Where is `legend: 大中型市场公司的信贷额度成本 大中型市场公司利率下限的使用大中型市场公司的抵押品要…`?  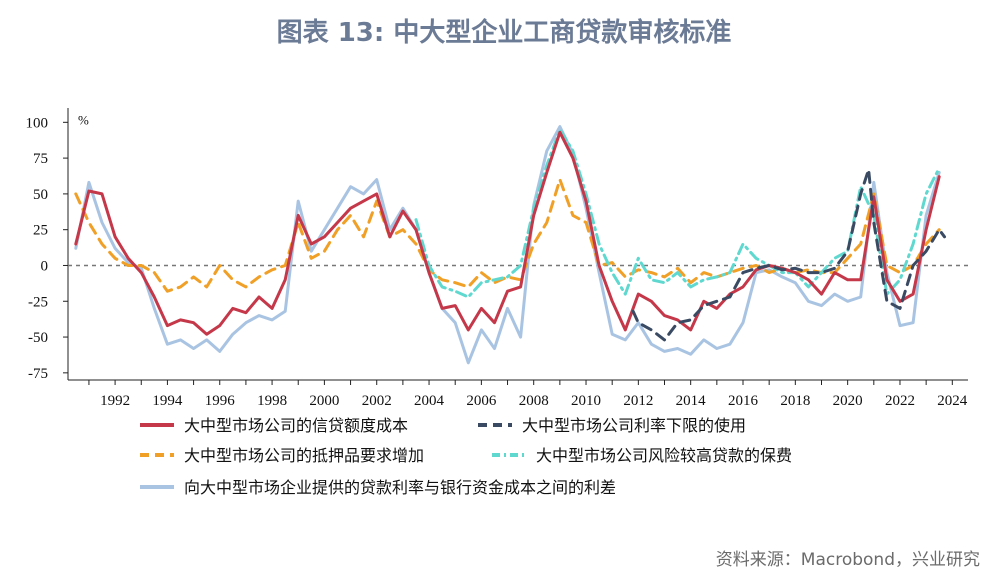 legend: 大中型市场公司的信贷额度成本 大中型市场公司利率下限的使用大中型市场公司的抵押品要… is located at coordinates (466, 456).